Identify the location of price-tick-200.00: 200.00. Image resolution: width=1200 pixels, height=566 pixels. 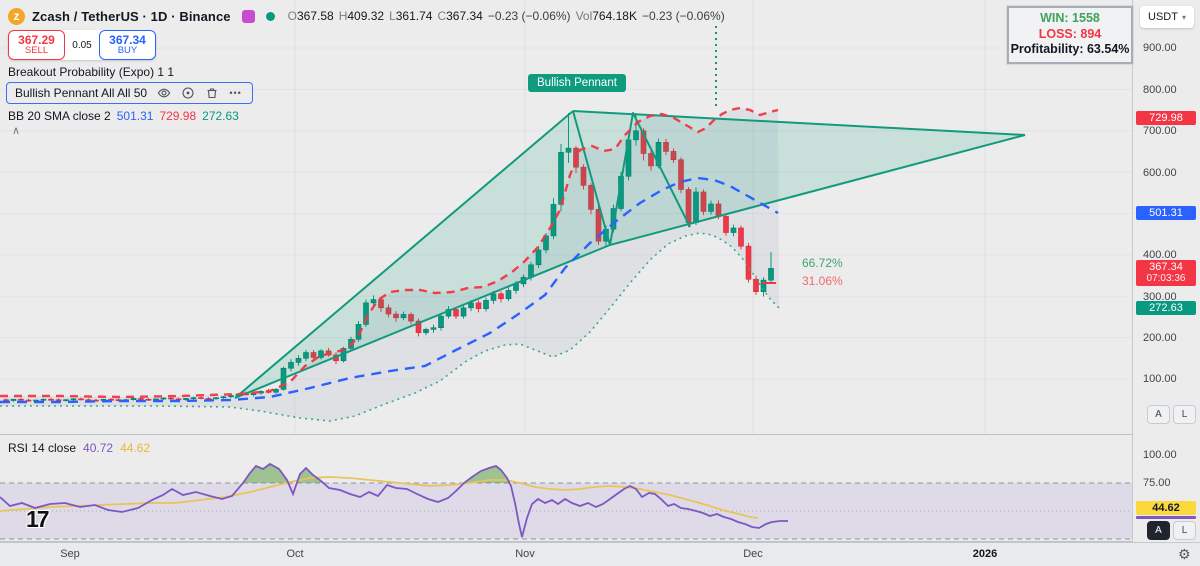
(1160, 338).